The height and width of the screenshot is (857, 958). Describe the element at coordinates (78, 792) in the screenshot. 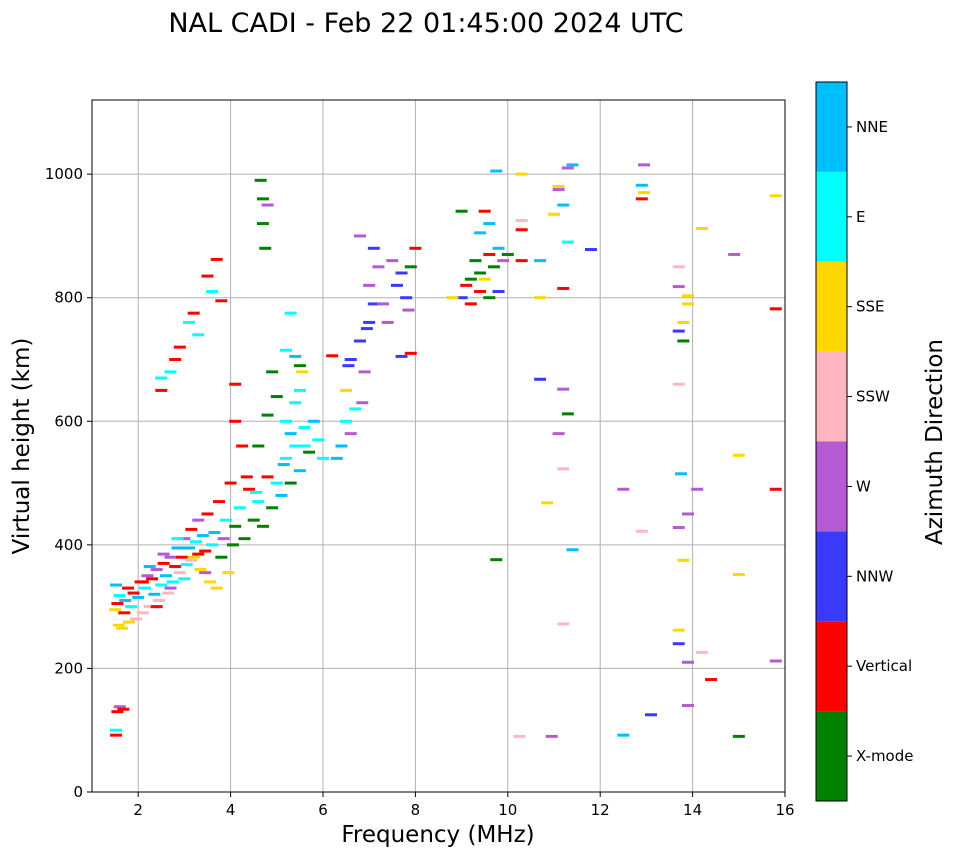

I see `y-tick-label: 0` at that location.